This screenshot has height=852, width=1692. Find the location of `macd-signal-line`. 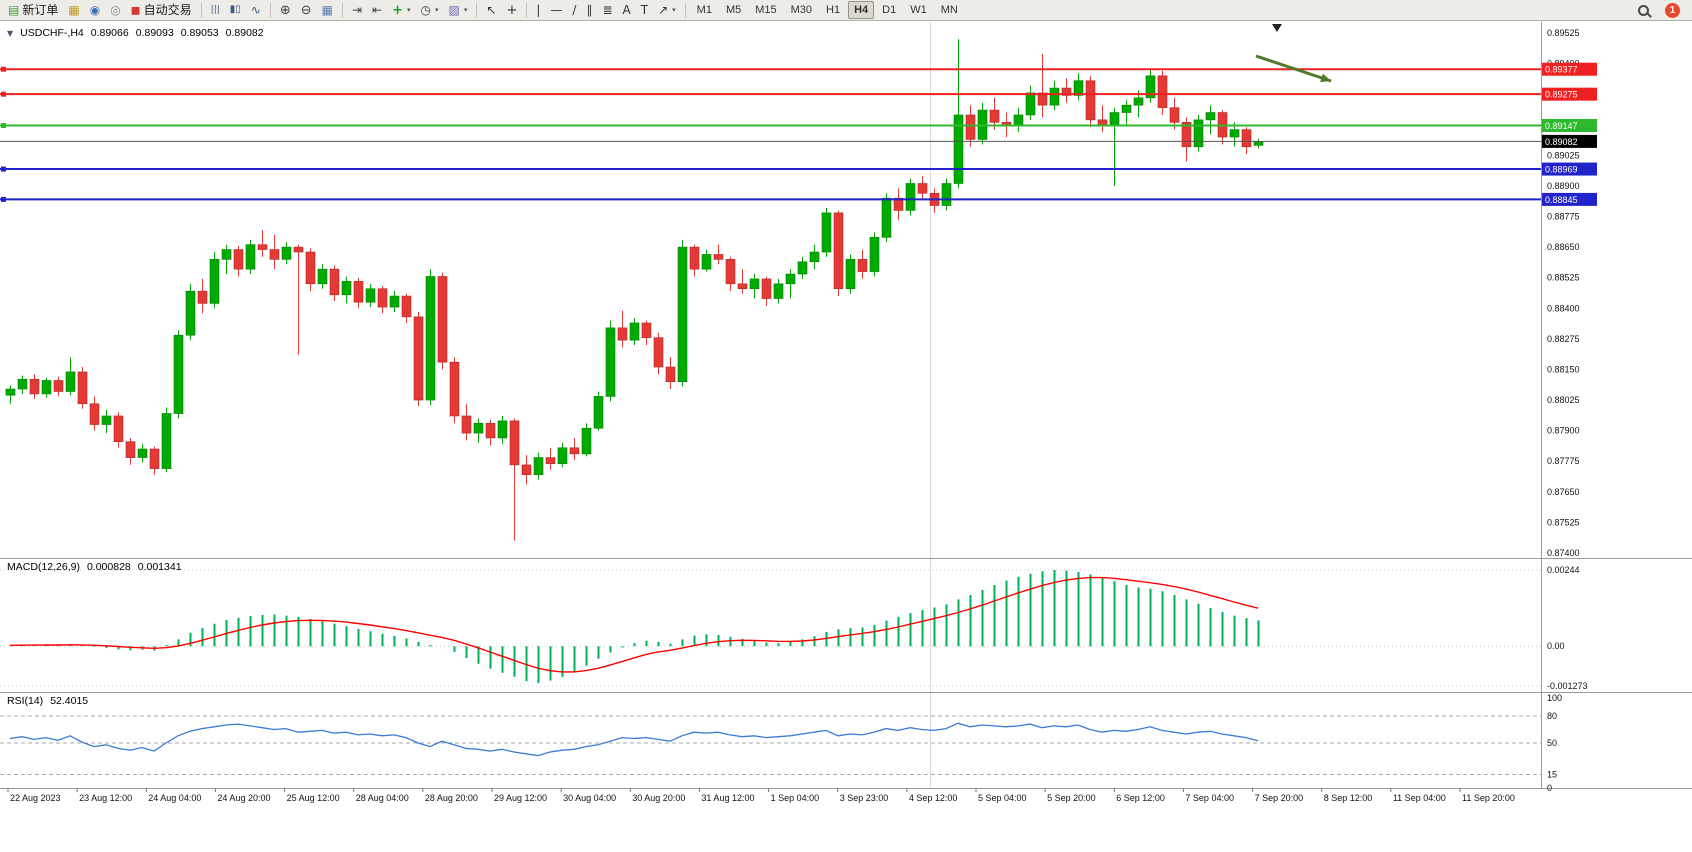

macd-signal-line is located at coordinates (634, 624).